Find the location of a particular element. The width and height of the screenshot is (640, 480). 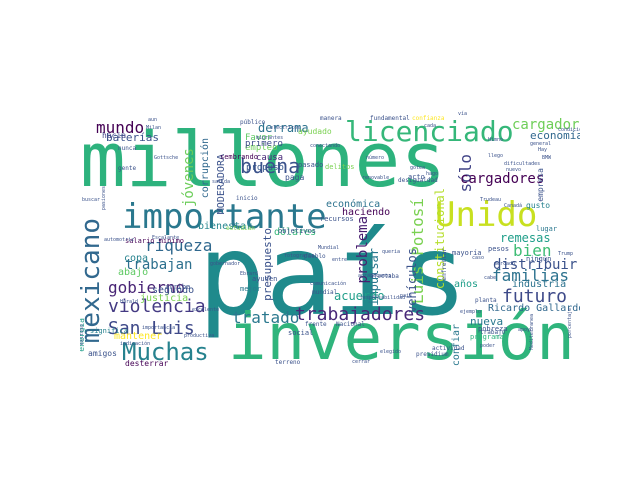

word: terreno is located at coordinates (288, 362).